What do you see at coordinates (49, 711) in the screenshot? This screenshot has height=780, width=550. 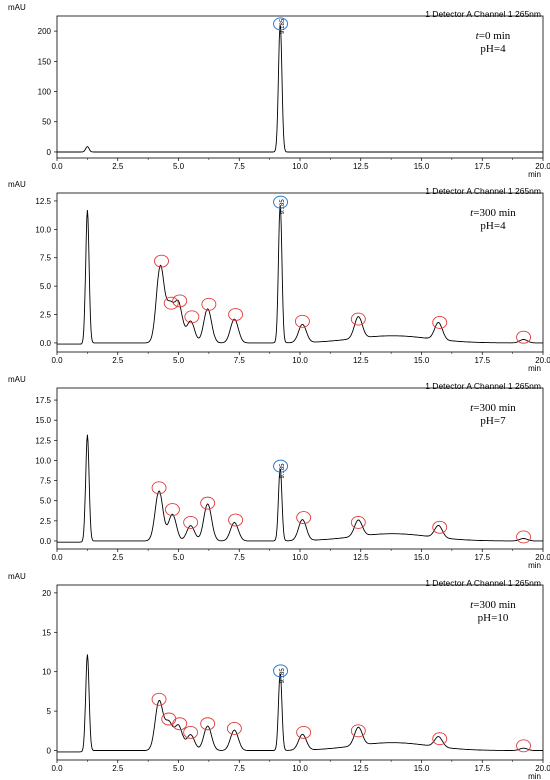 I see `y-tick-label: 5` at bounding box center [49, 711].